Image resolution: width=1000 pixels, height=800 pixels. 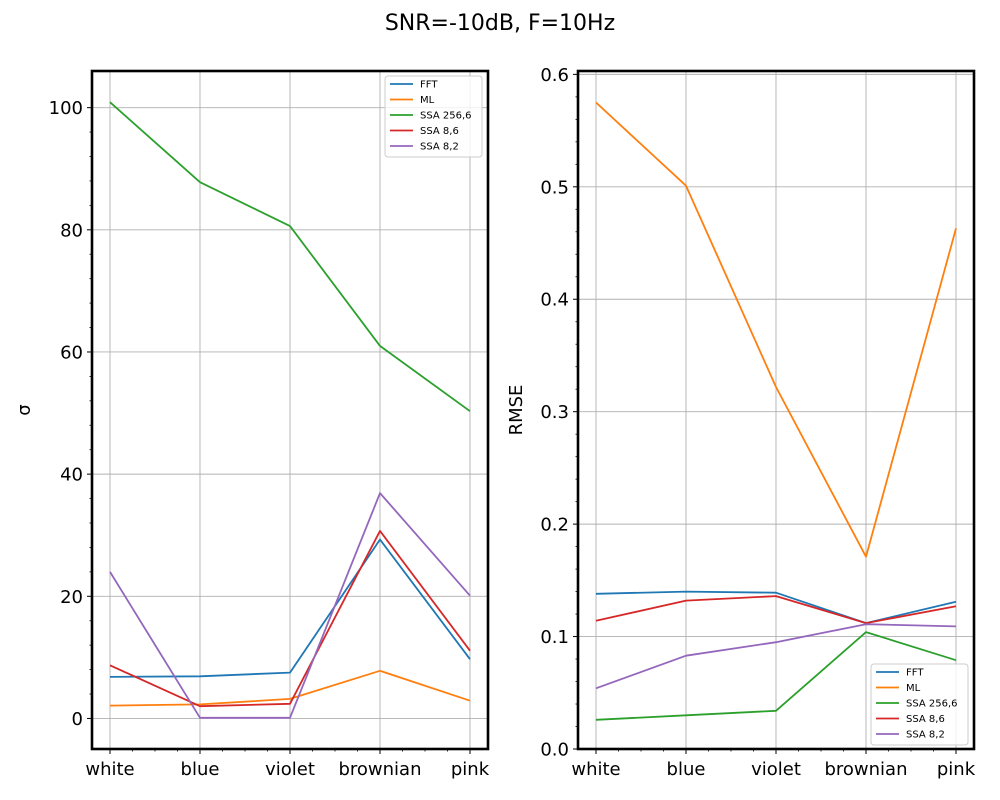 I want to click on chart2-series-fft, so click(x=776, y=607).